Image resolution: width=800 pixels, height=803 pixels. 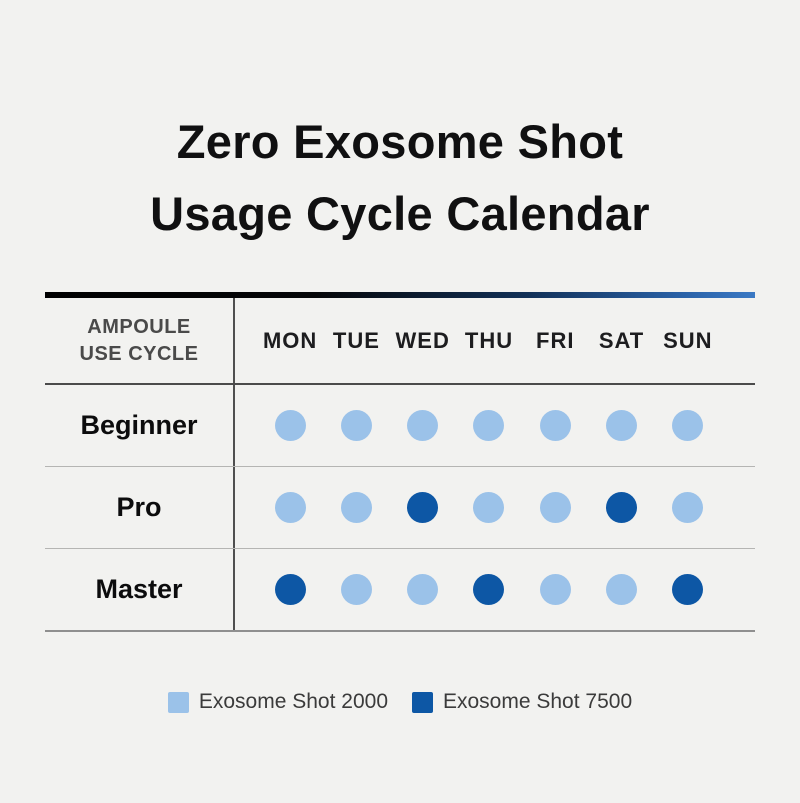 I want to click on dot-cell-master-mon, so click(x=290, y=589).